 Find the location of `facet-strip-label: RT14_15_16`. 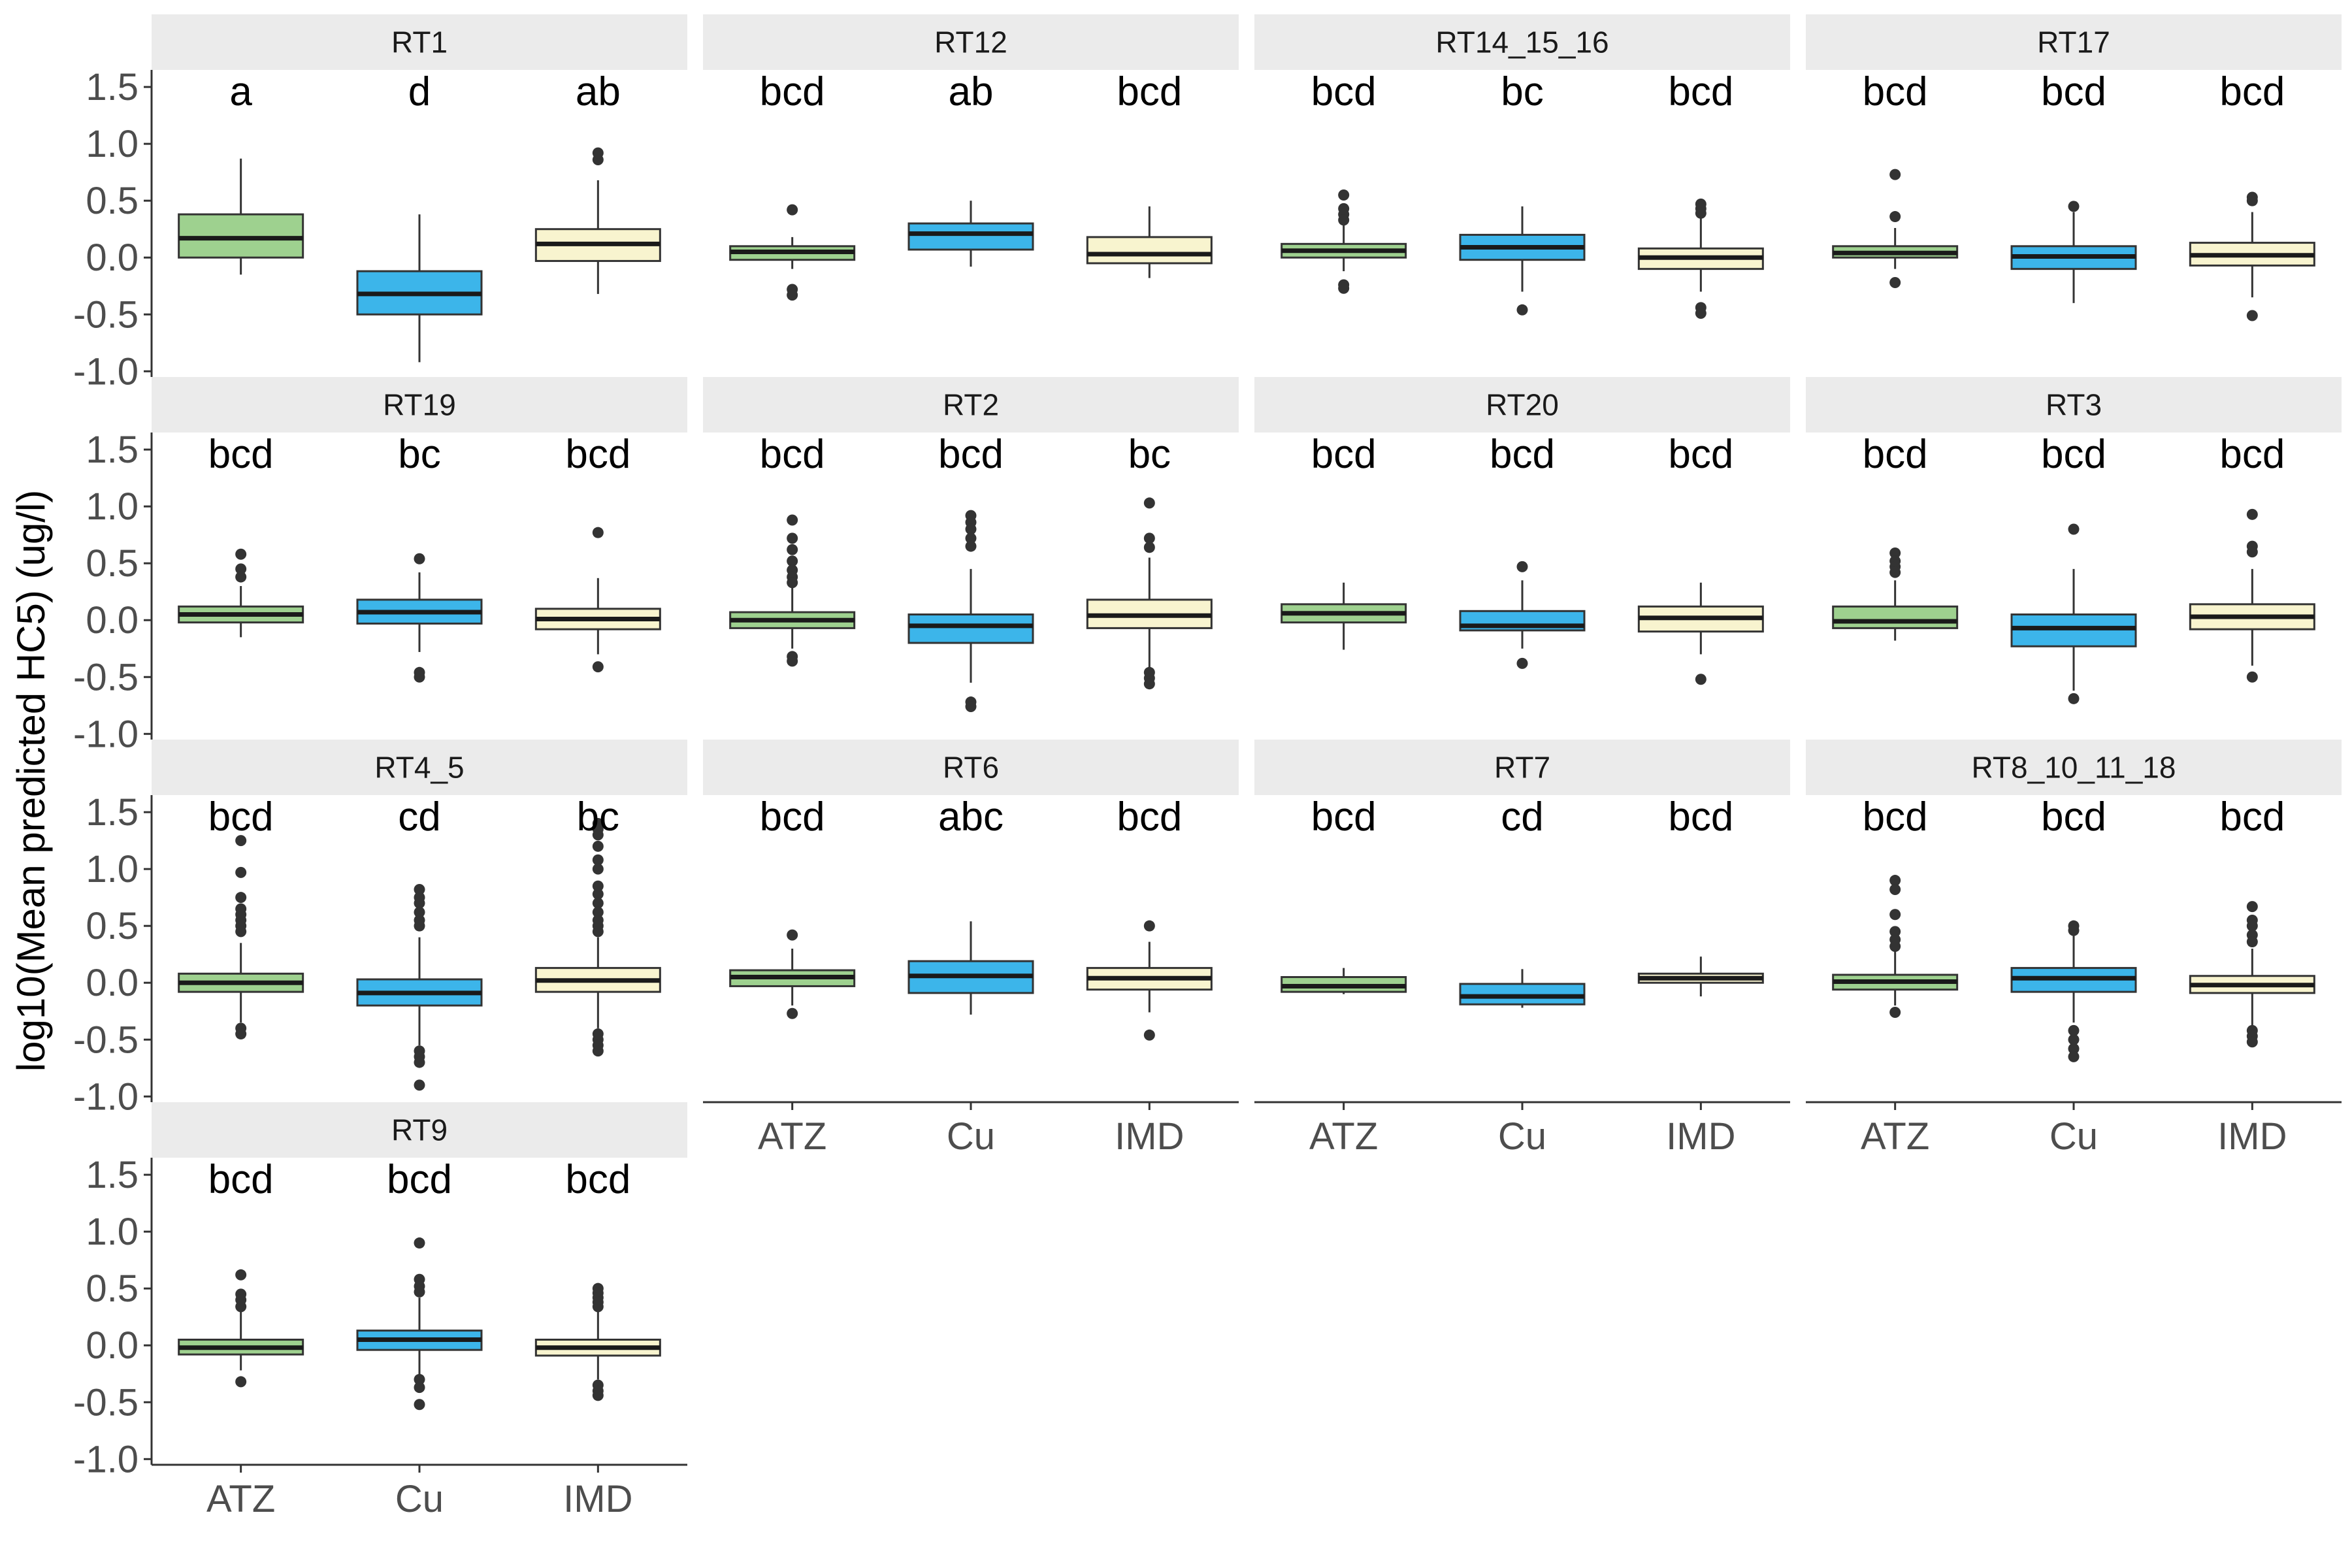

facet-strip-label: RT14_15_16 is located at coordinates (1522, 42).